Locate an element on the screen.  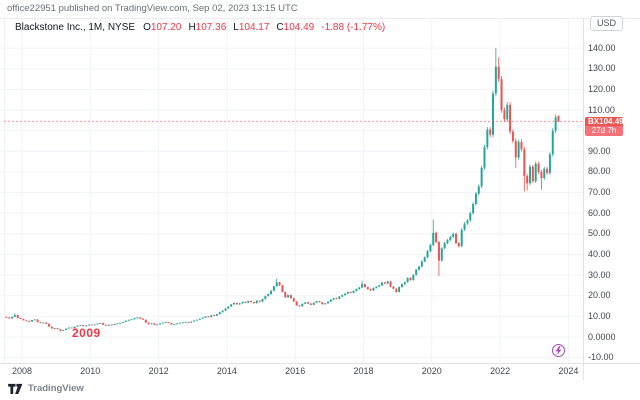
price-tick-label: 10.00 is located at coordinates (599, 315).